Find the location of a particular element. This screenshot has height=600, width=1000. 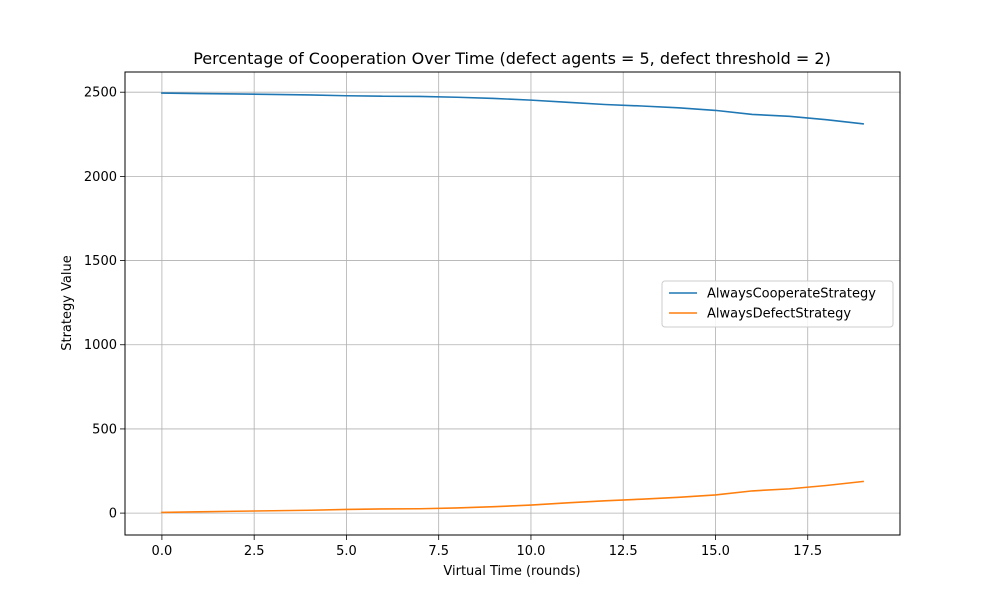

y-tick-label: 2000 is located at coordinates (100, 177).